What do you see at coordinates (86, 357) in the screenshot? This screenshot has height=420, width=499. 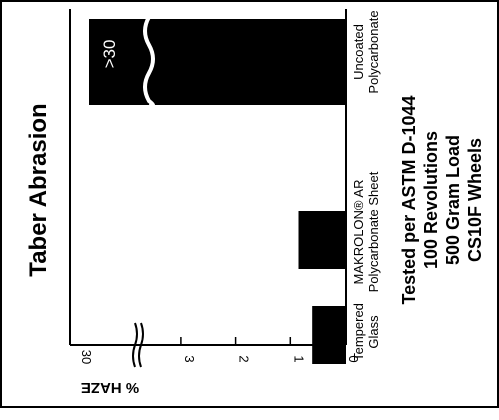 I see `y-tick-label: 30` at bounding box center [86, 357].